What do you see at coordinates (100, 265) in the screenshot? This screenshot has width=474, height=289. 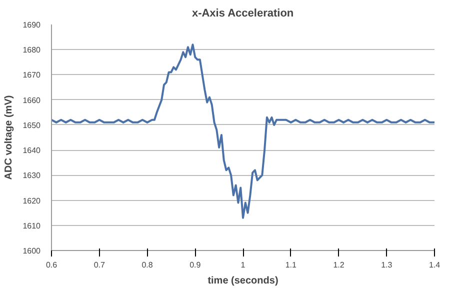 I see `x-tick-label: 0.7` at bounding box center [100, 265].